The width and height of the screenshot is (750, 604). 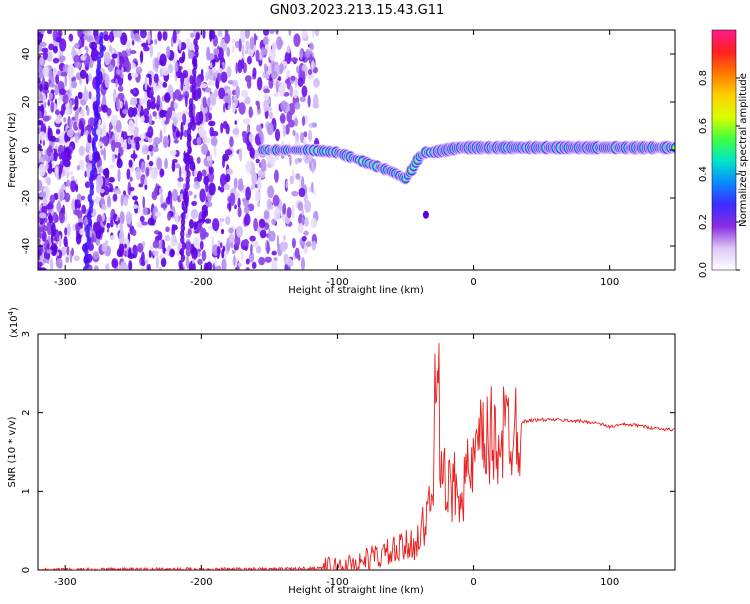 What do you see at coordinates (26, 246) in the screenshot?
I see `y-tick-label: -40` at bounding box center [26, 246].